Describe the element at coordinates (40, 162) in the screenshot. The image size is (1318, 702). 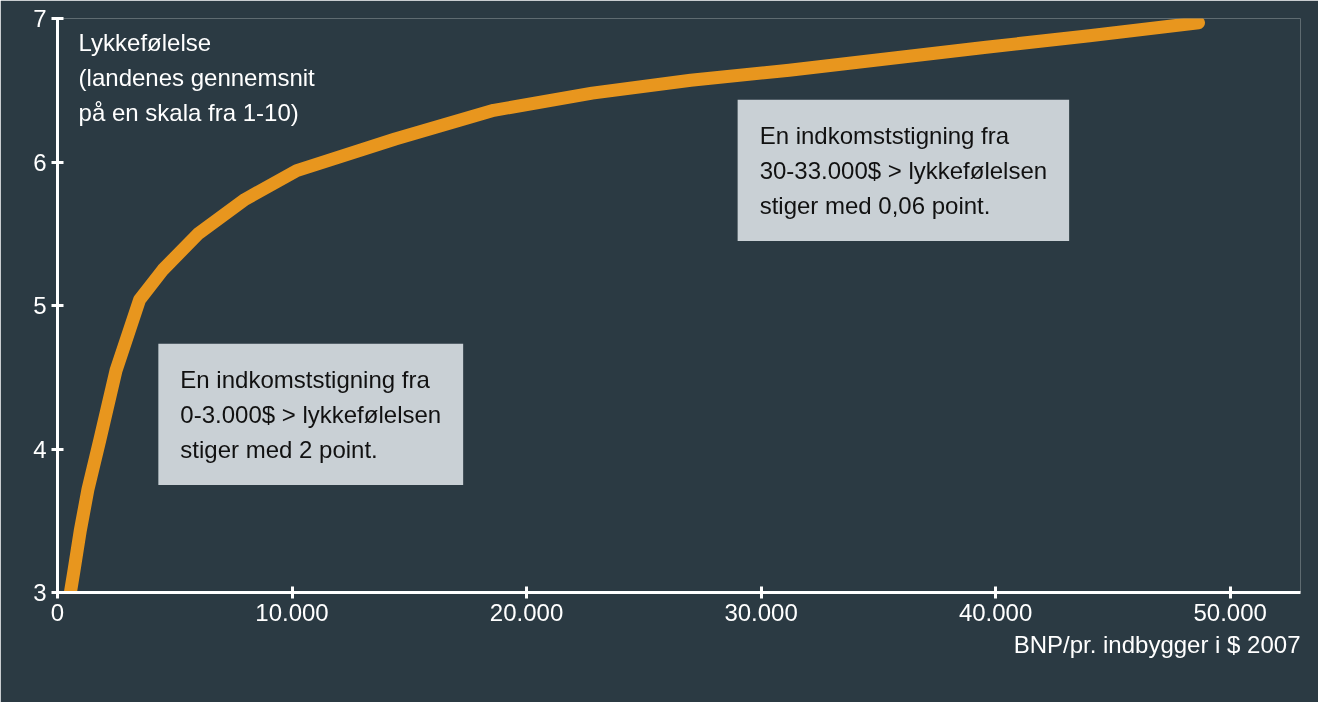
I see `y-tick-label: 6` at that location.